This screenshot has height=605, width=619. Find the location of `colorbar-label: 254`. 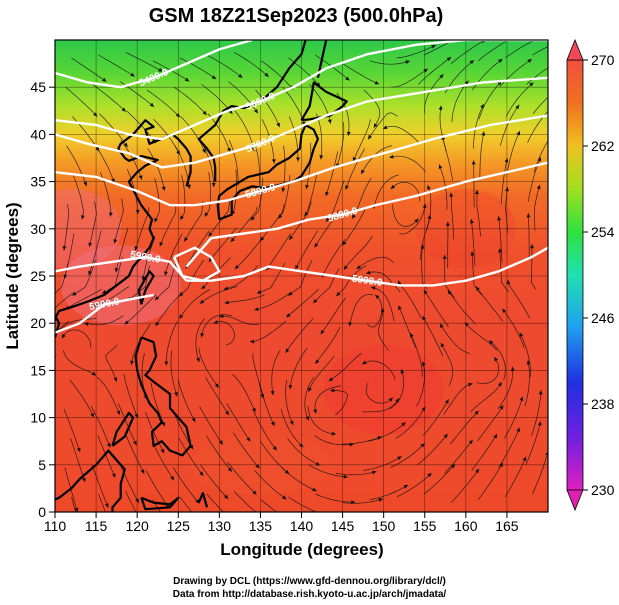

colorbar-label: 254 is located at coordinates (603, 232).